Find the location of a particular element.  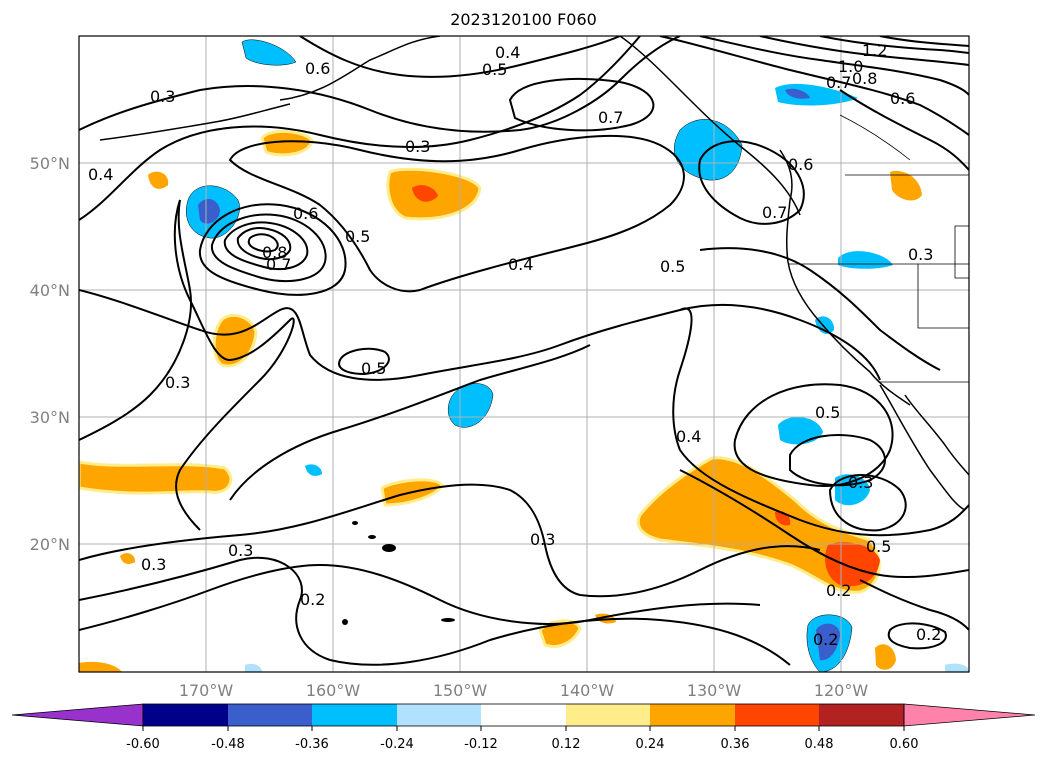

bc-coast is located at coordinates (786, 206).